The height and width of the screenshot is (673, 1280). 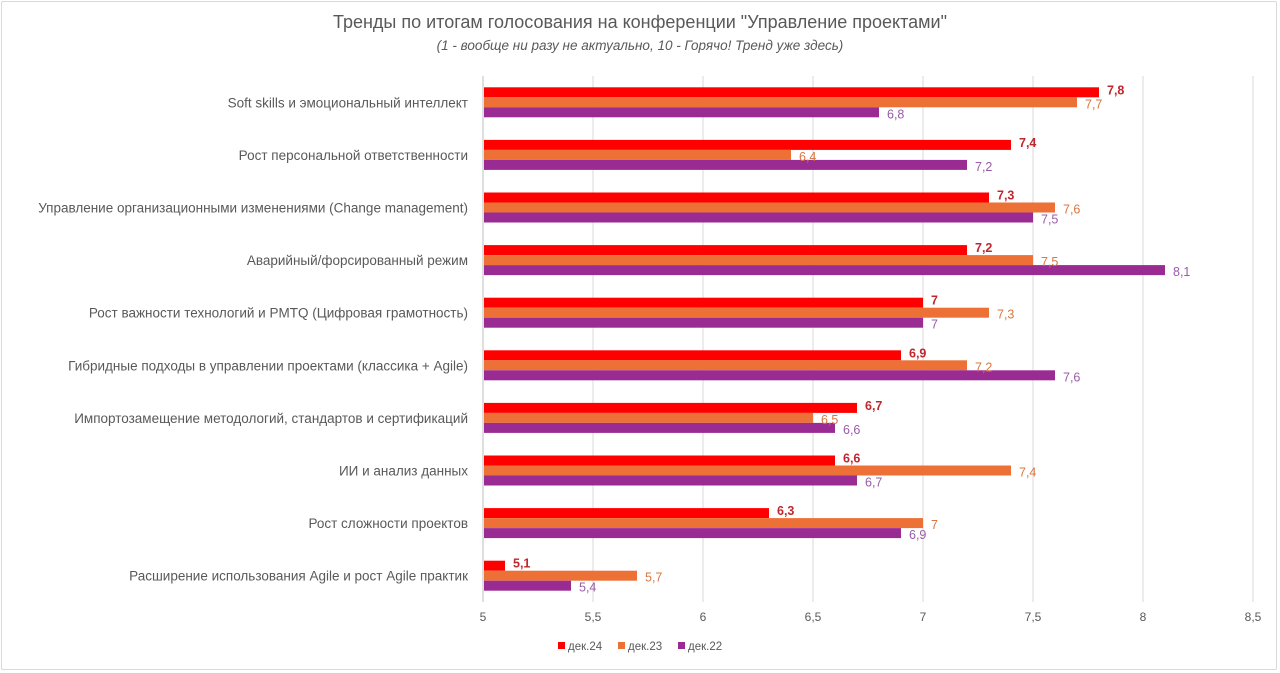 I want to click on data-label: 5,4, so click(x=587, y=588).